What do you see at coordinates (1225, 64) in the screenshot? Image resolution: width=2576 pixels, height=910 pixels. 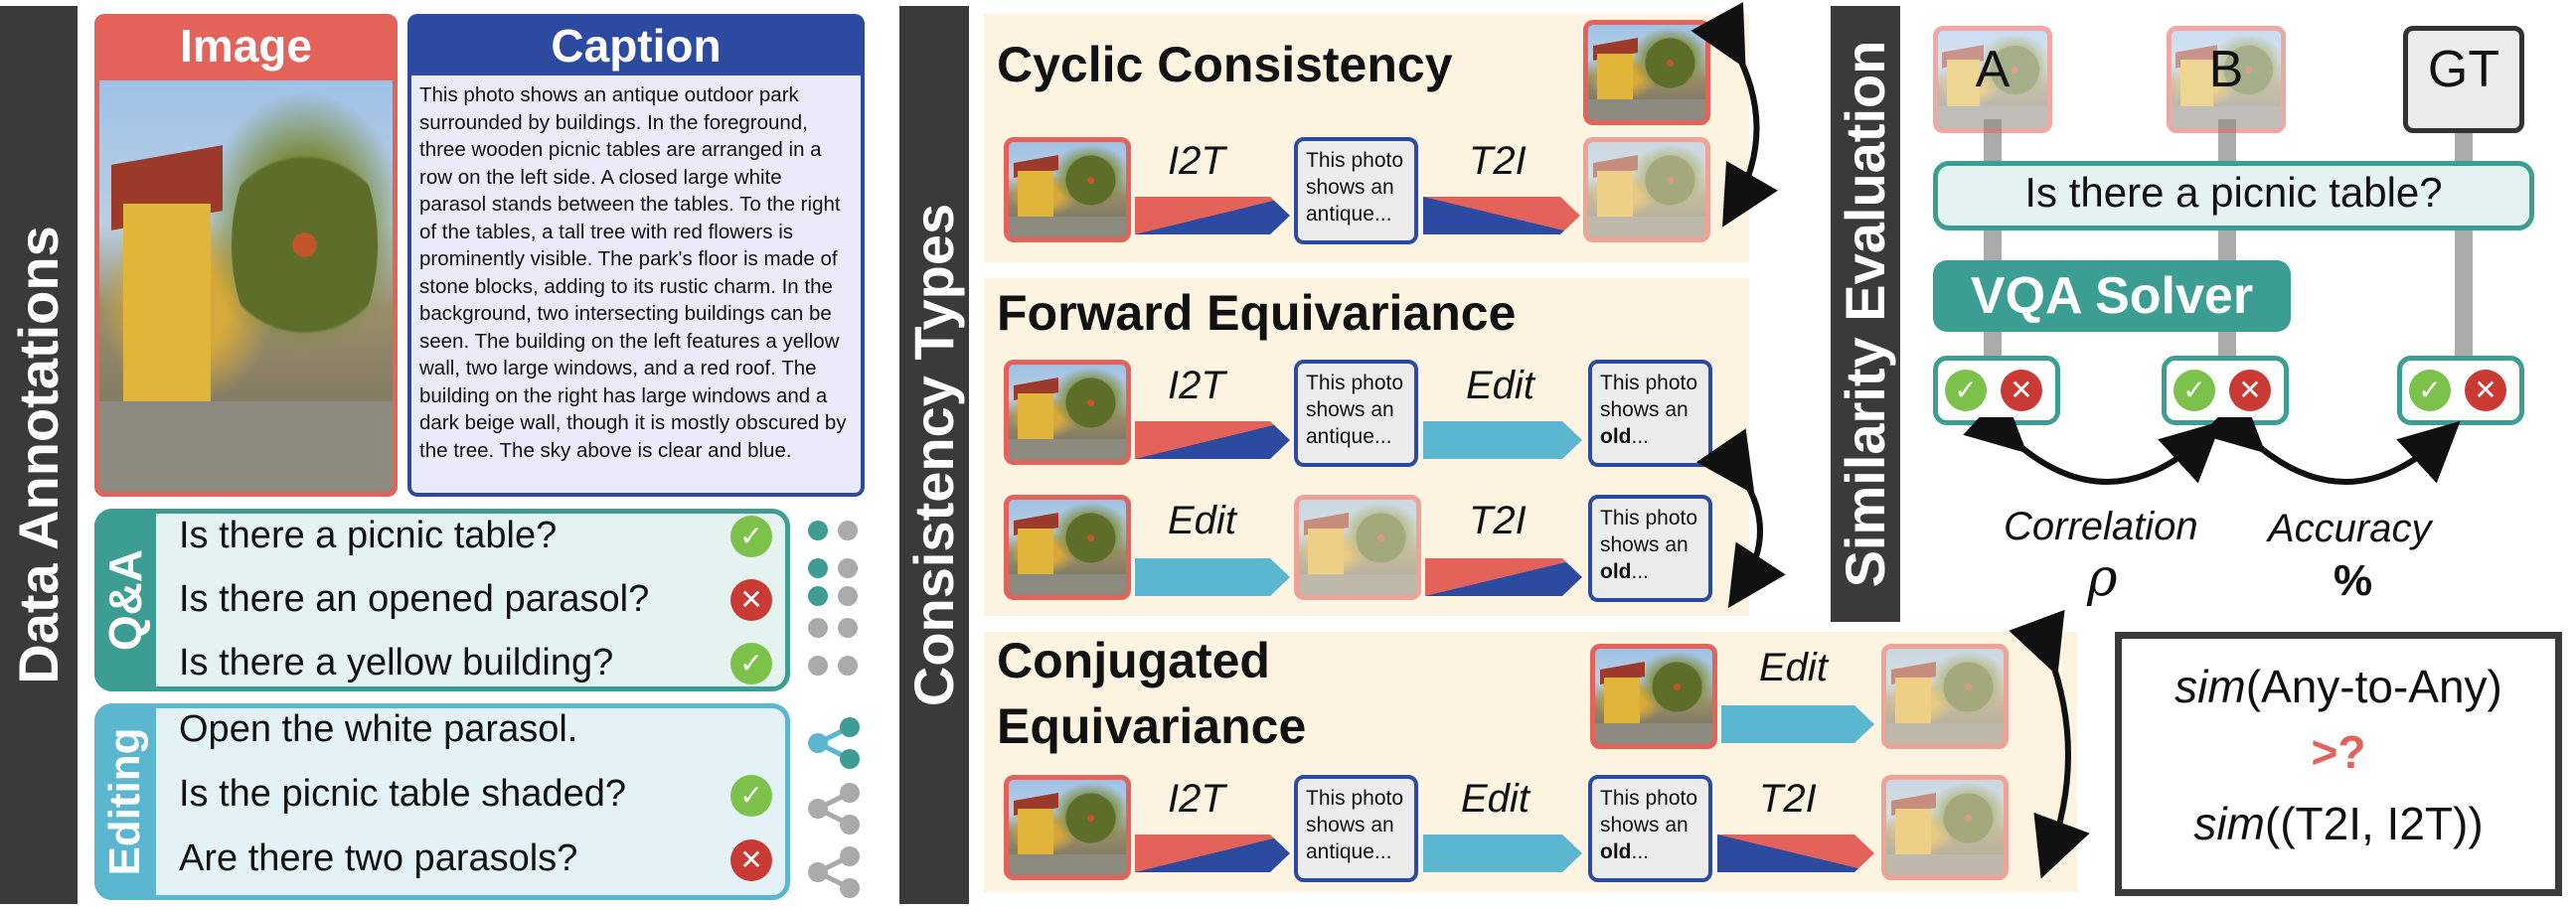 I see `cyclic-title: Cyclic Consistency` at bounding box center [1225, 64].